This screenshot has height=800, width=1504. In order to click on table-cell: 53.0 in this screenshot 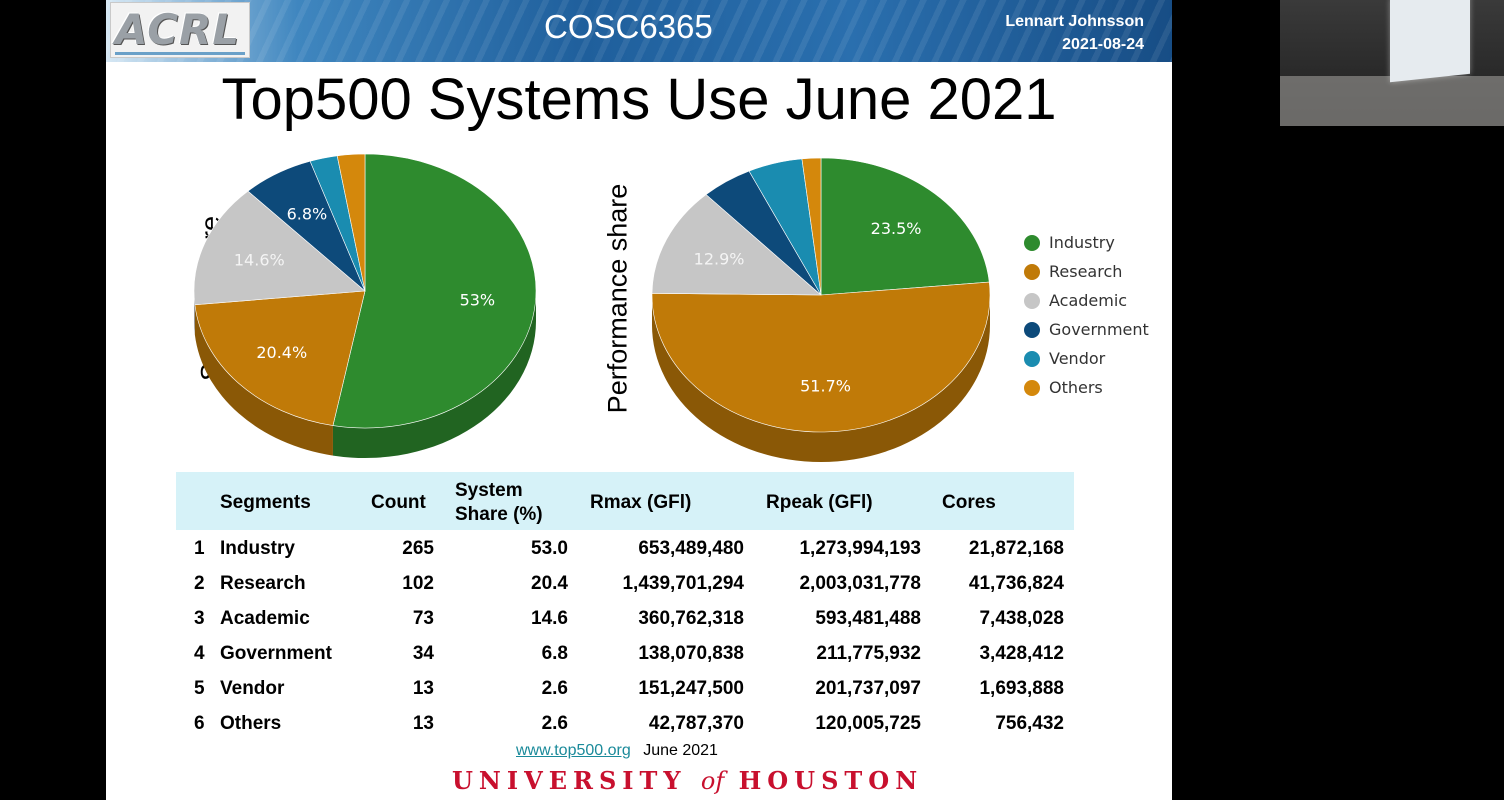, I will do `click(549, 548)`.